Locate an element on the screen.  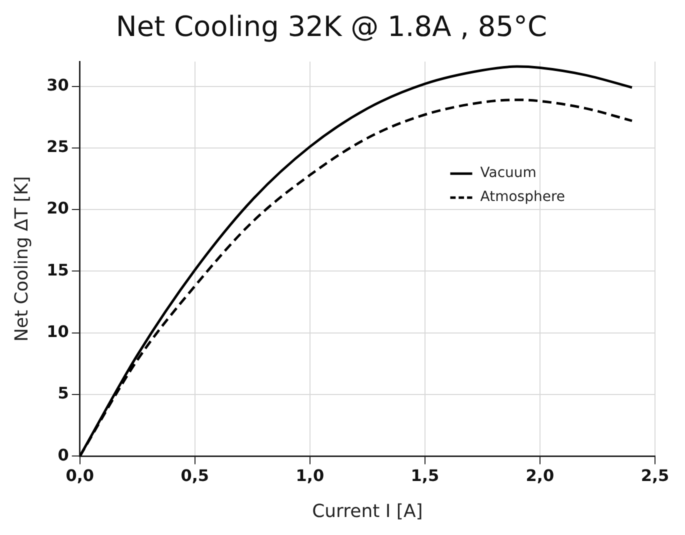
y-tick-label: 0 is located at coordinates (63, 454).